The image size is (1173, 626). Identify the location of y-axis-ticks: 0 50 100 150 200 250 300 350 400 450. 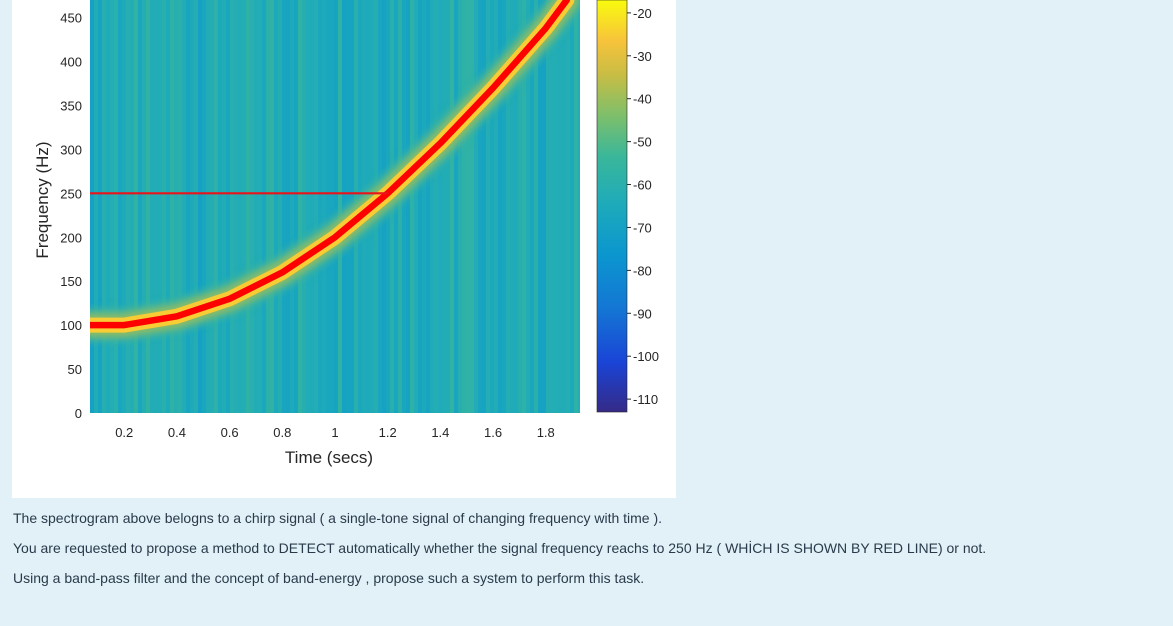
(71, 216).